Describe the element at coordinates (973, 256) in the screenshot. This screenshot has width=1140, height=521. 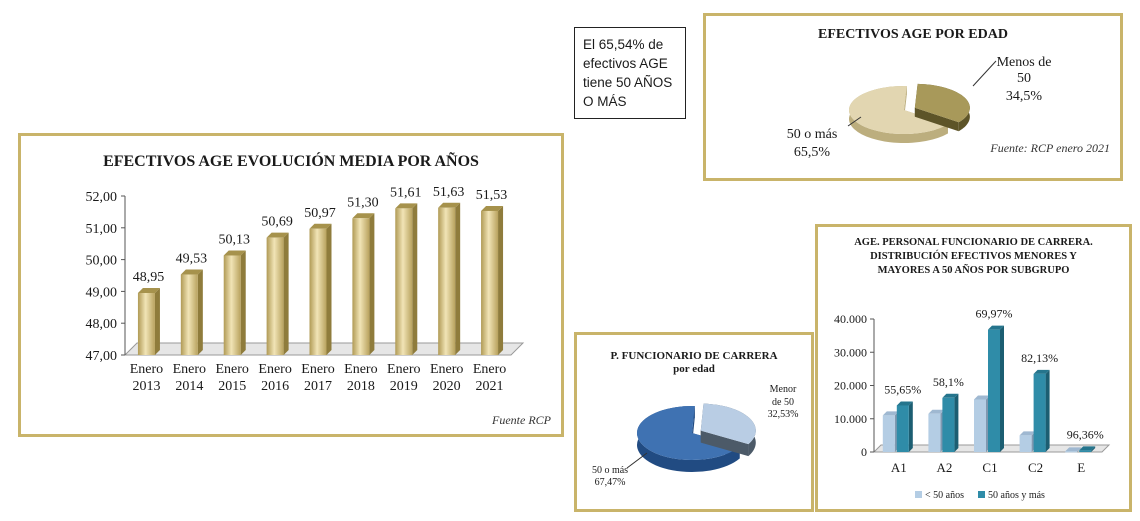
I see `chart-title-subgrupo-2: DISTRIBUCIÓN EFECTIVOS MENORES Y` at that location.